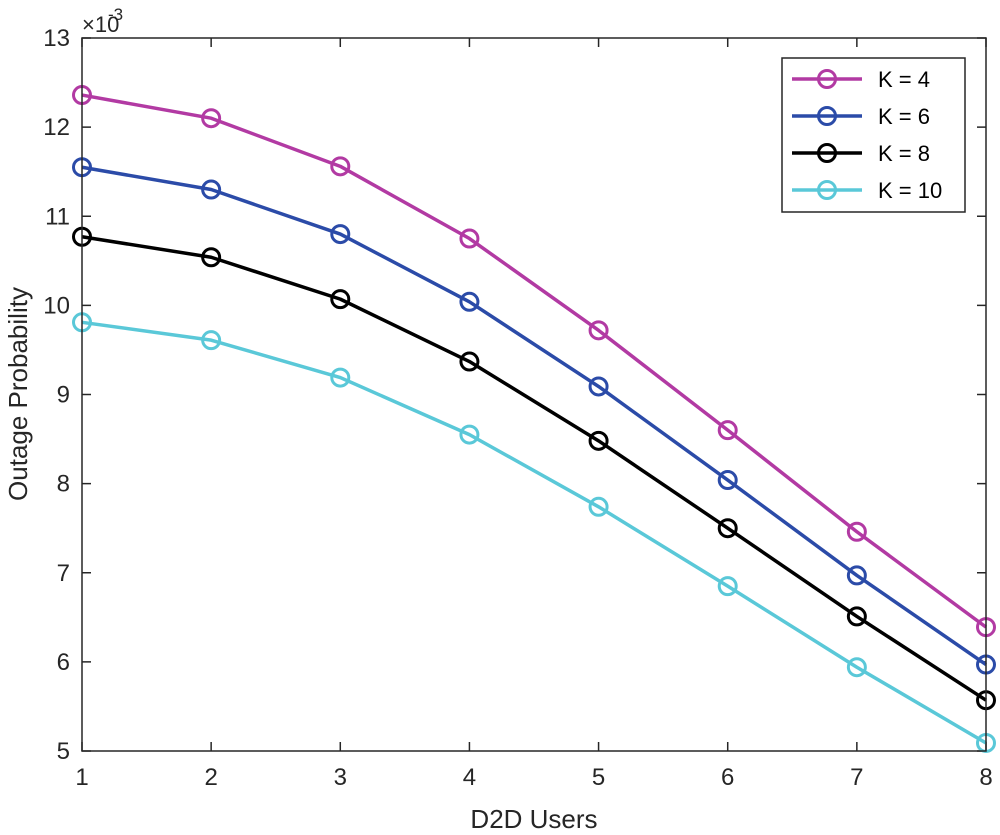  I want to click on y-tick-label: 8, so click(63, 484).